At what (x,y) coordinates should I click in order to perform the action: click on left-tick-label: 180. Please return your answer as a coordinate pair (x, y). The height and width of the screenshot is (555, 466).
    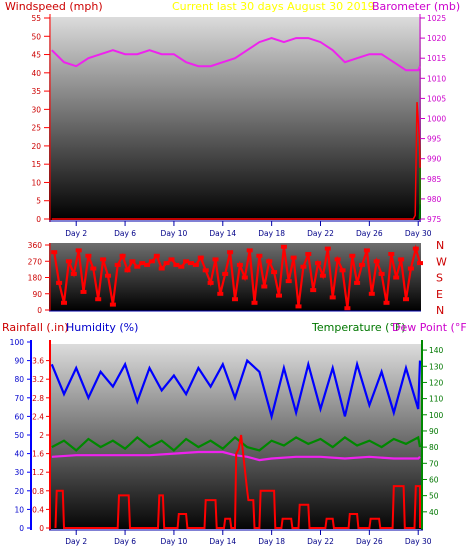
    Looking at the image, I should click on (35, 278).